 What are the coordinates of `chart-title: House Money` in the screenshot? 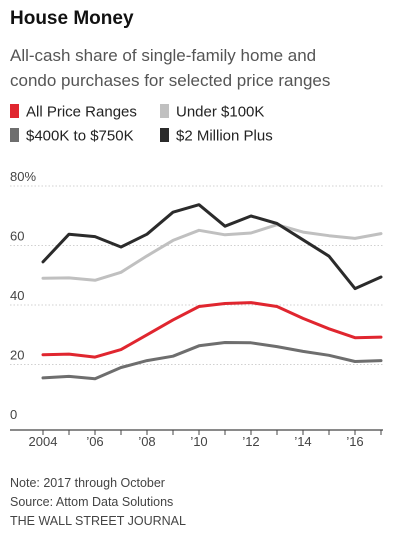 It's located at (72, 18).